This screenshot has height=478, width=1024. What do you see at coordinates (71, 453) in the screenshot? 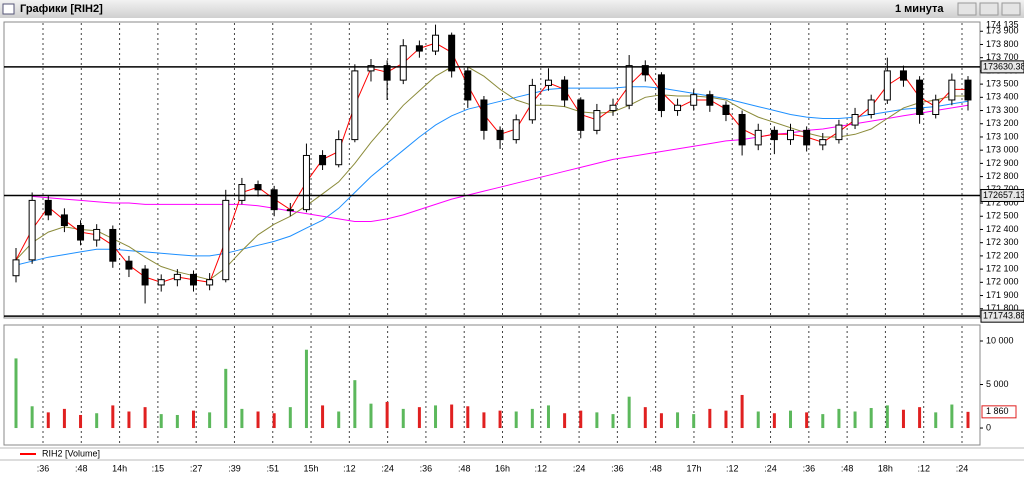
I see `legend-label: RIH2 [Volume]` at bounding box center [71, 453].